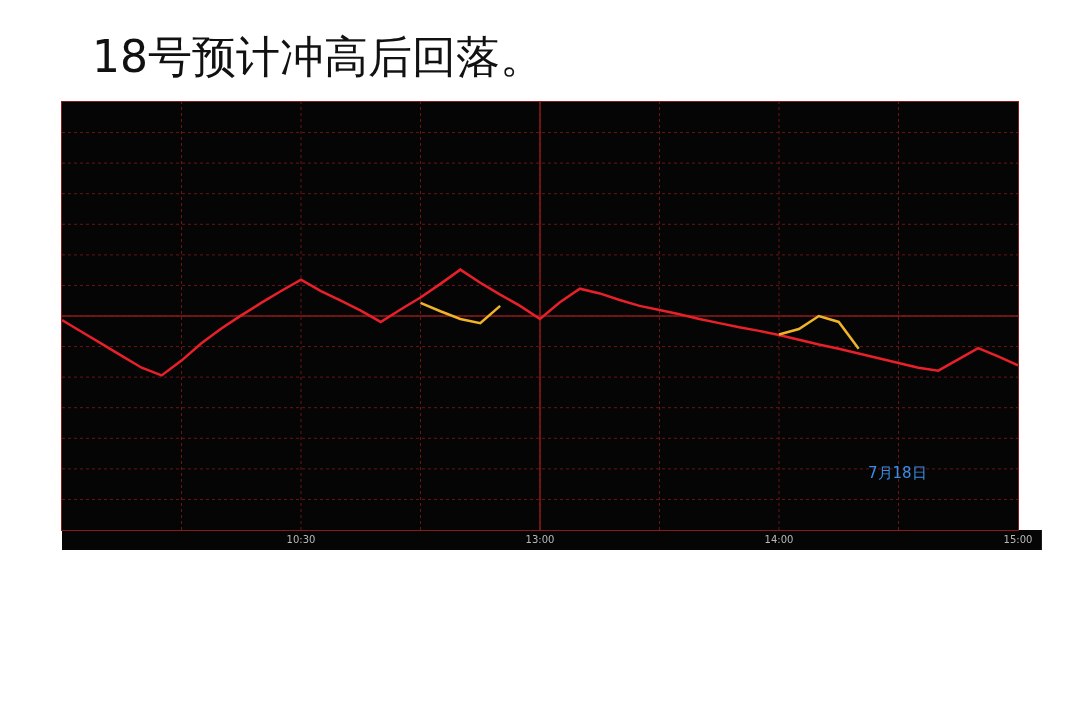  I want to click on chart-title: 18号预计冲高后回落。, so click(318, 57).